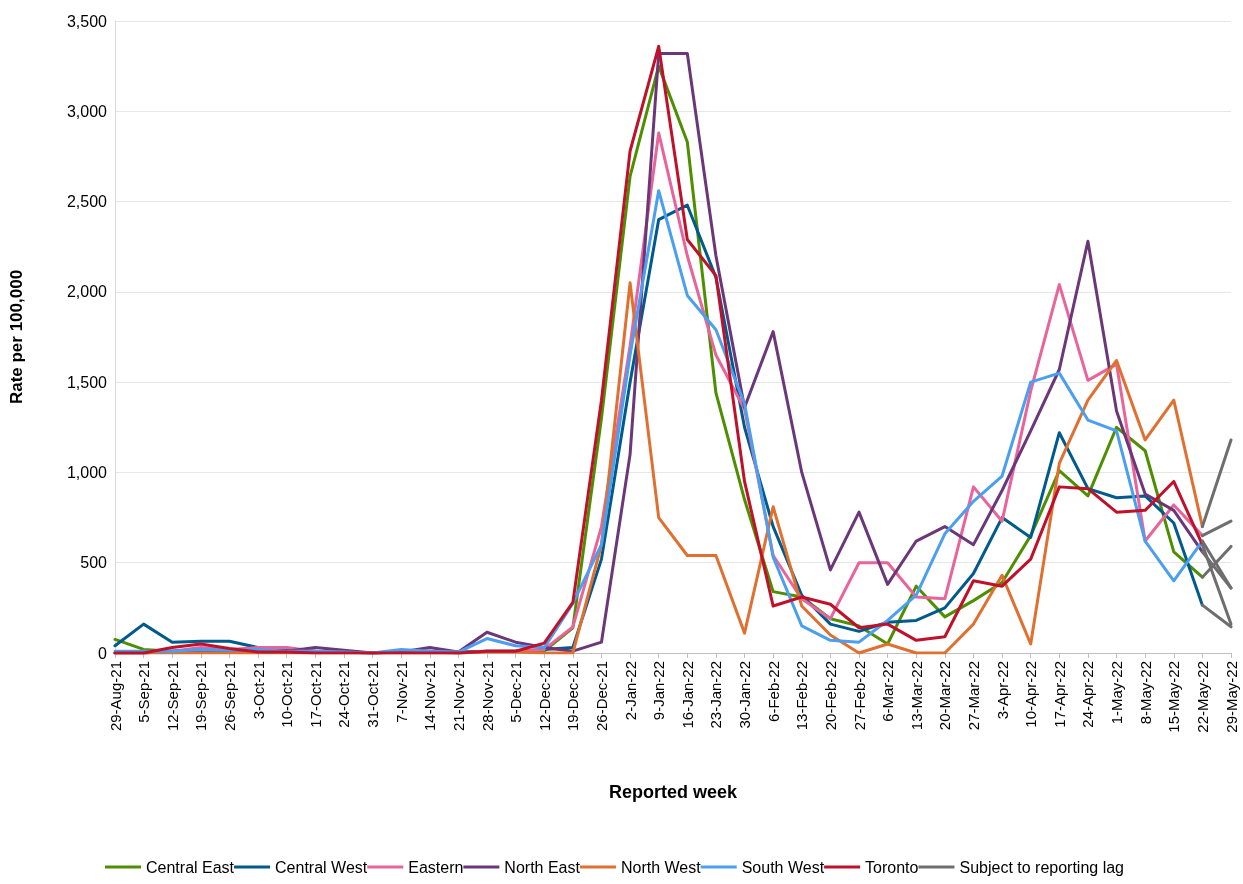 The height and width of the screenshot is (884, 1243). What do you see at coordinates (973, 696) in the screenshot?
I see `x-tick-label: 27-Mar-22` at bounding box center [973, 696].